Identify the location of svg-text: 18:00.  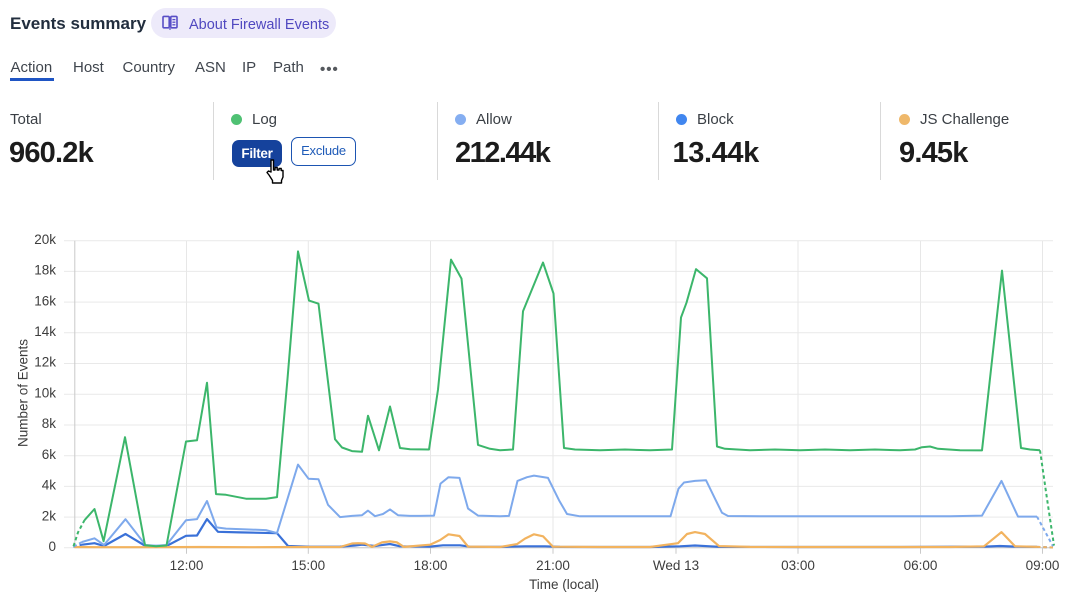
(431, 565).